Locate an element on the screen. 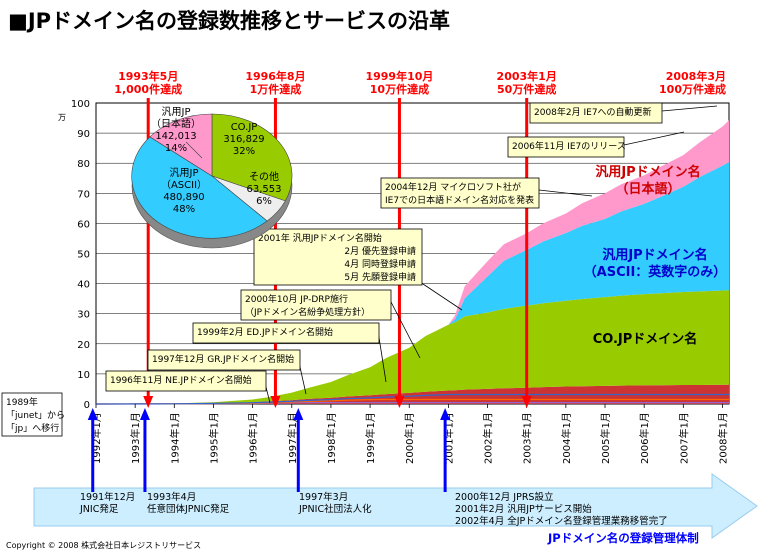 This screenshot has height=554, width=777. timeline-footer-label: JPドメイン名の登録管理体制 is located at coordinates (623, 538).